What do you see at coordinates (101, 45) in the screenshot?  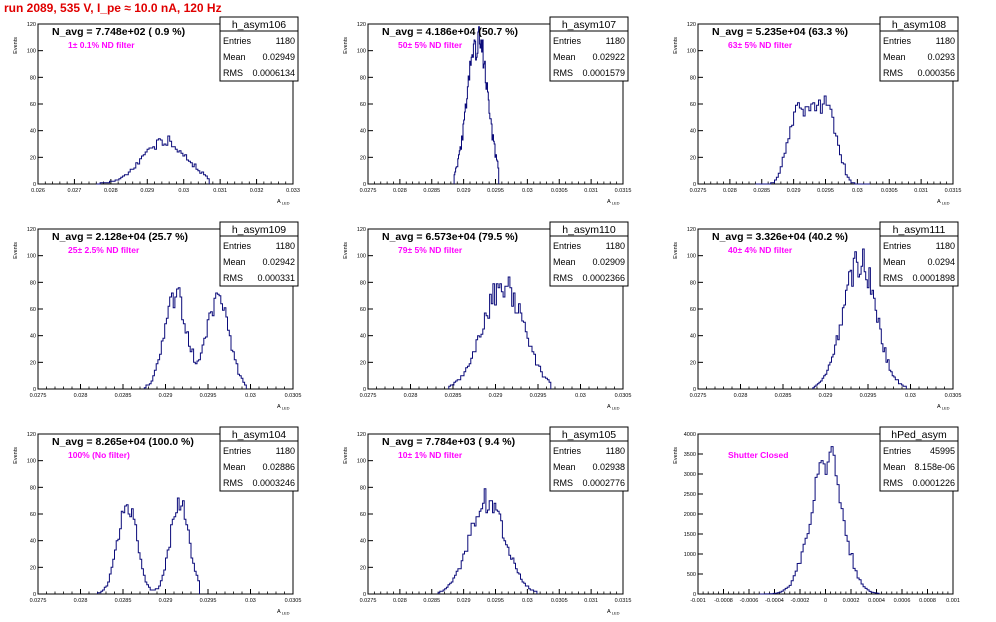 I see `filter-annotation: 1± 0.1% ND filter` at bounding box center [101, 45].